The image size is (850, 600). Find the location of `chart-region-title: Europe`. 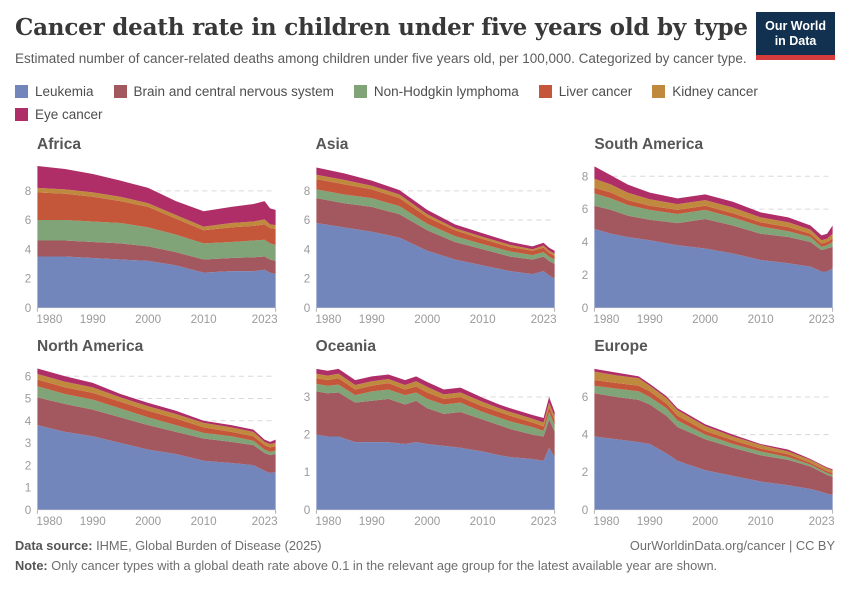

chart-region-title: Europe is located at coordinates (621, 347).